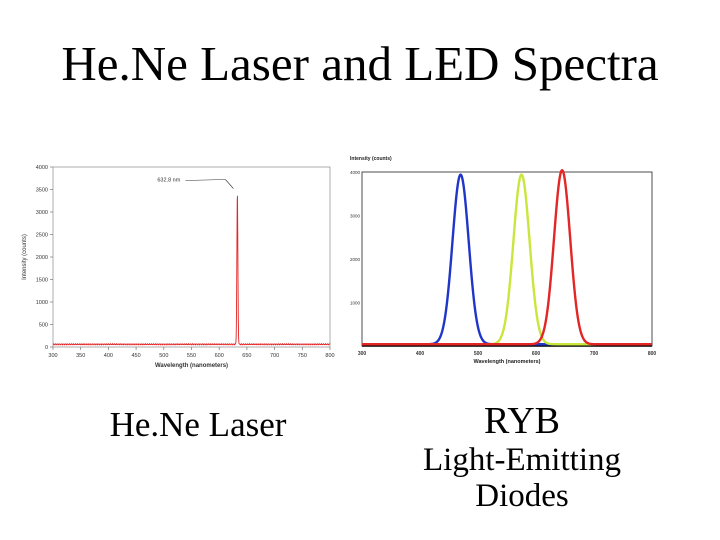 This screenshot has height=540, width=720. What do you see at coordinates (522, 496) in the screenshot?
I see `caption-diodes: Diodes` at bounding box center [522, 496].